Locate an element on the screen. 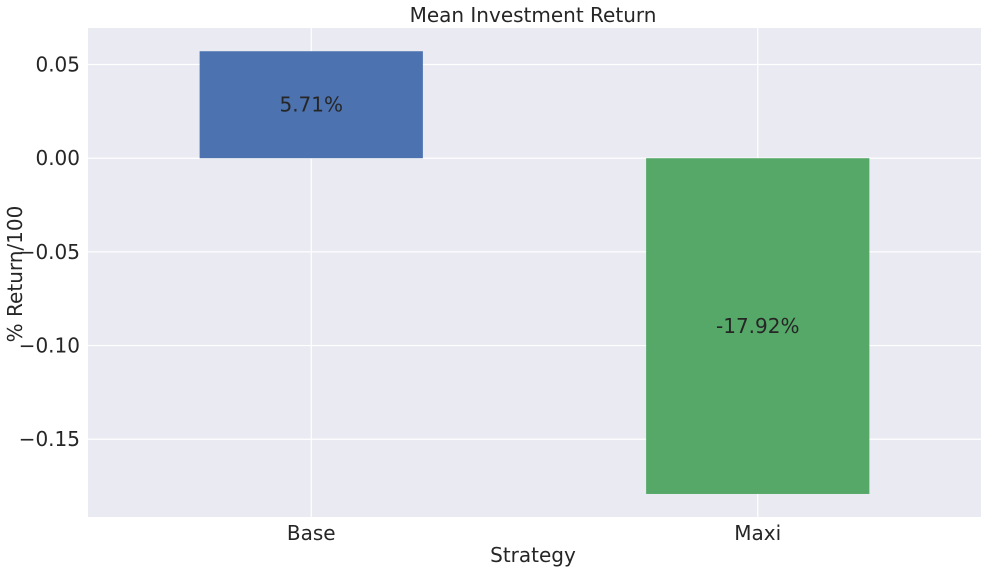  chart-title: Mean Investment Return is located at coordinates (533, 15).